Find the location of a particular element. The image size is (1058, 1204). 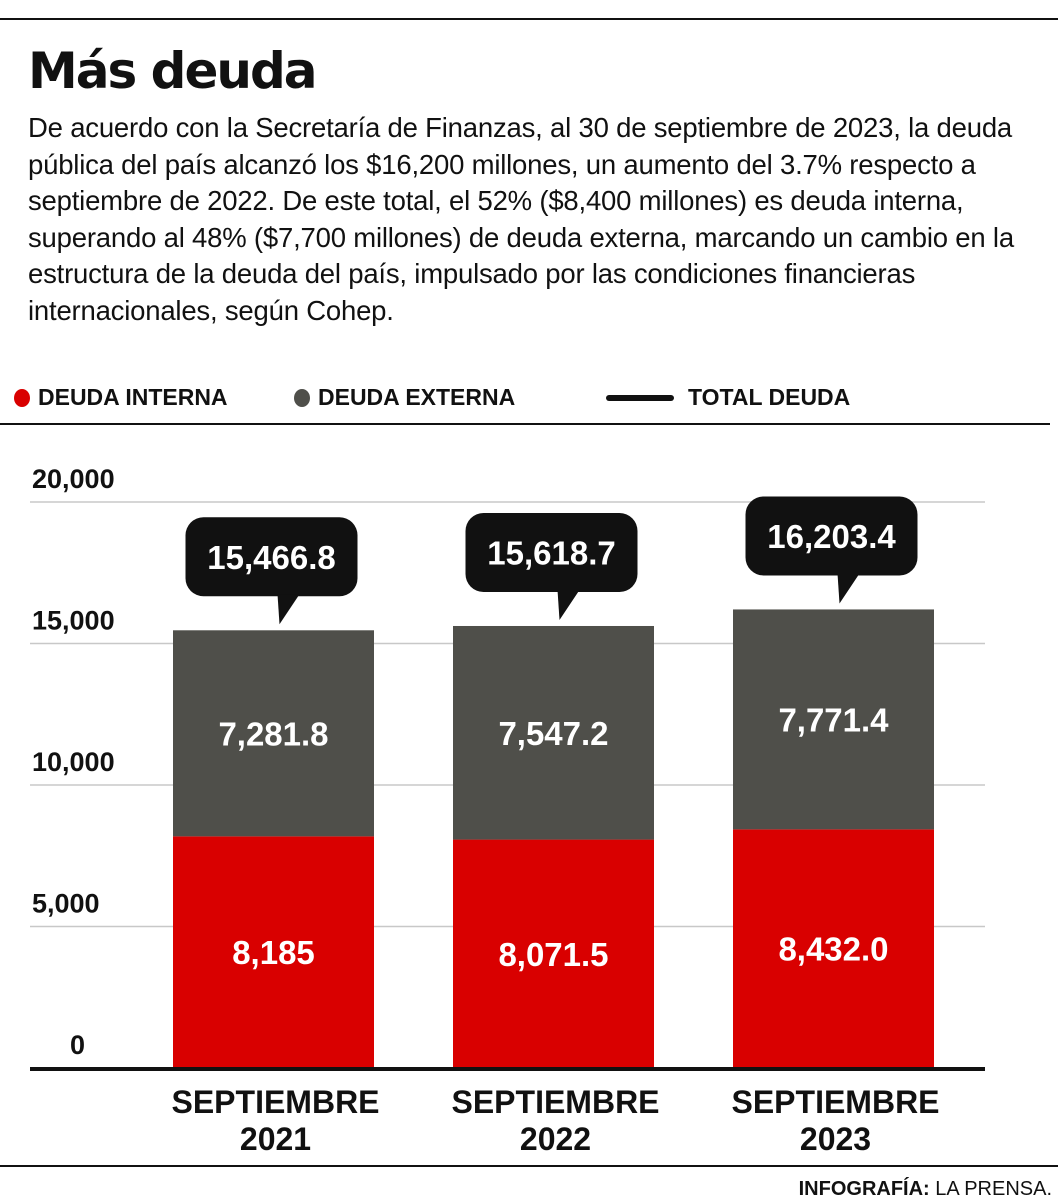

legend-item-interna: DEUDA INTERNA is located at coordinates (121, 397).